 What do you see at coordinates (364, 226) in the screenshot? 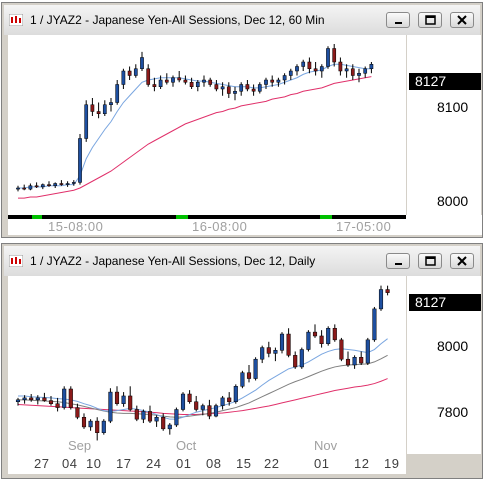
I see `time-label-3: 17-05:00` at bounding box center [364, 226].